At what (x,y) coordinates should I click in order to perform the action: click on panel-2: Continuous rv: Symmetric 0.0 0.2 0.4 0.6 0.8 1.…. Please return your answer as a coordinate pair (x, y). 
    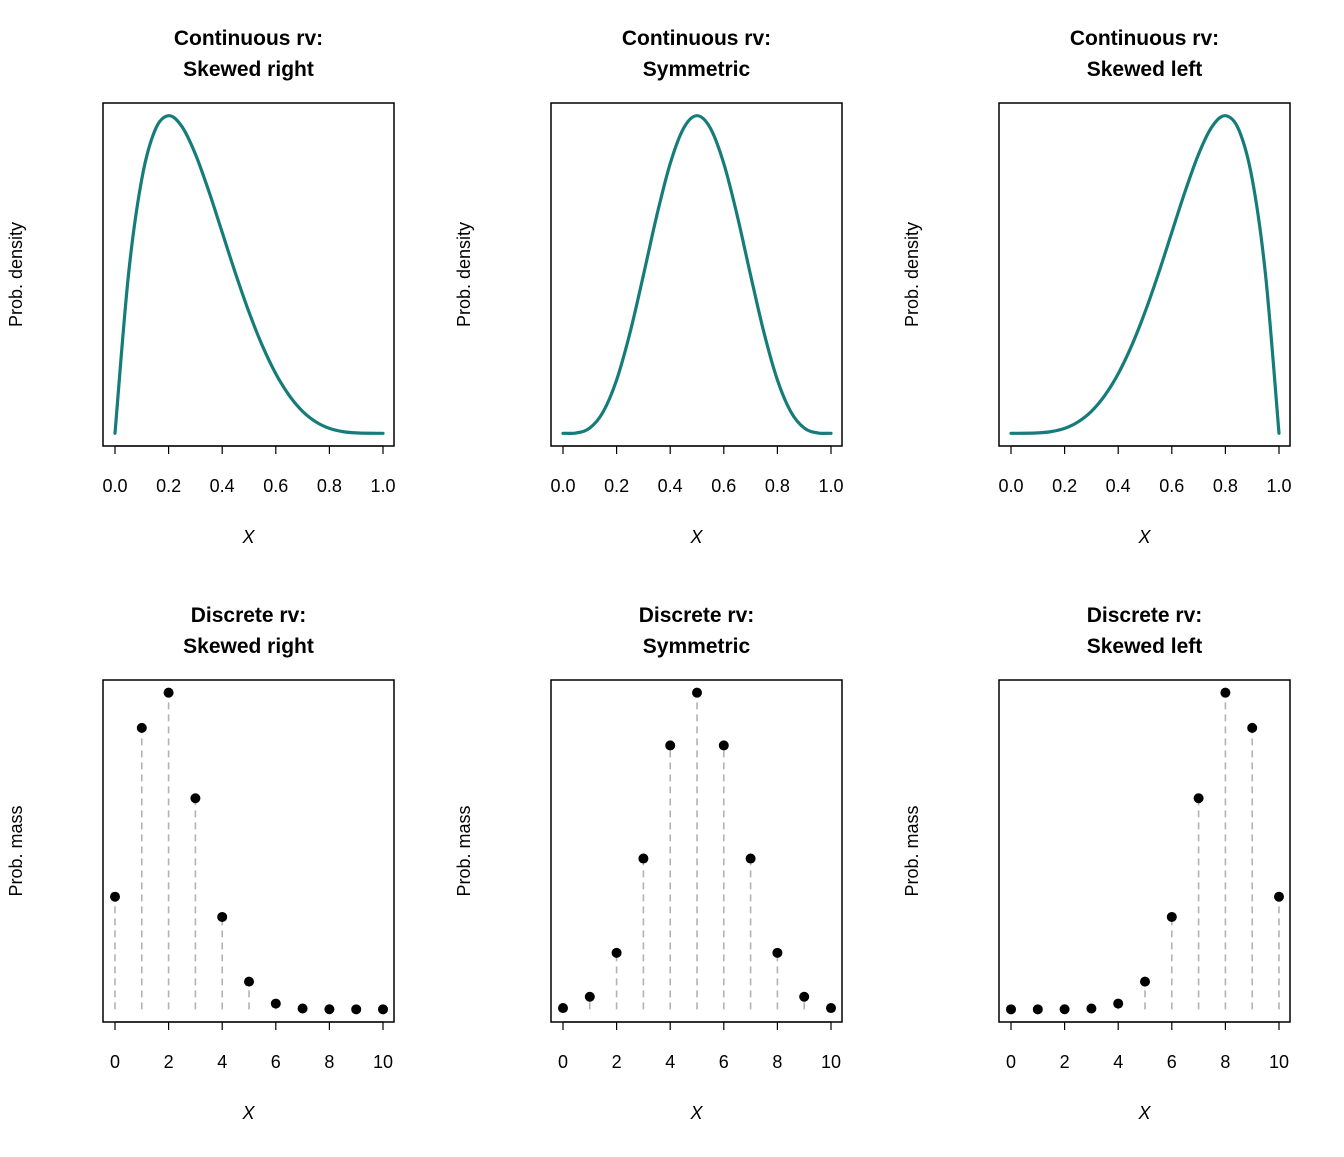
    Looking at the image, I should click on (649, 287).